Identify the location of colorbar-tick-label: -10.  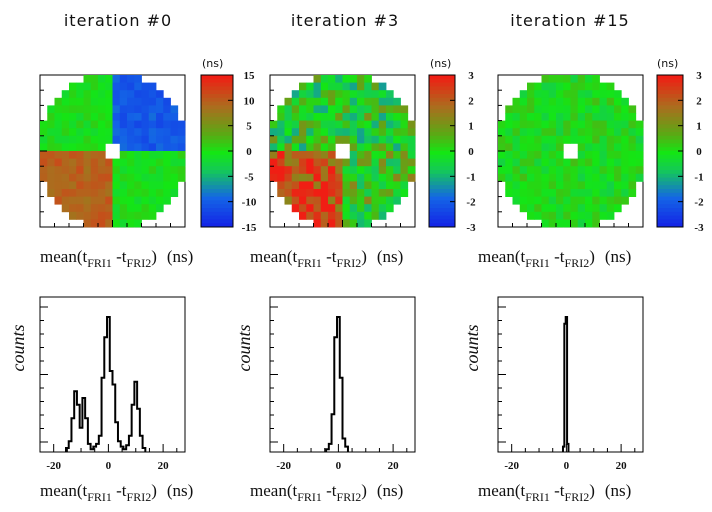
(249, 203).